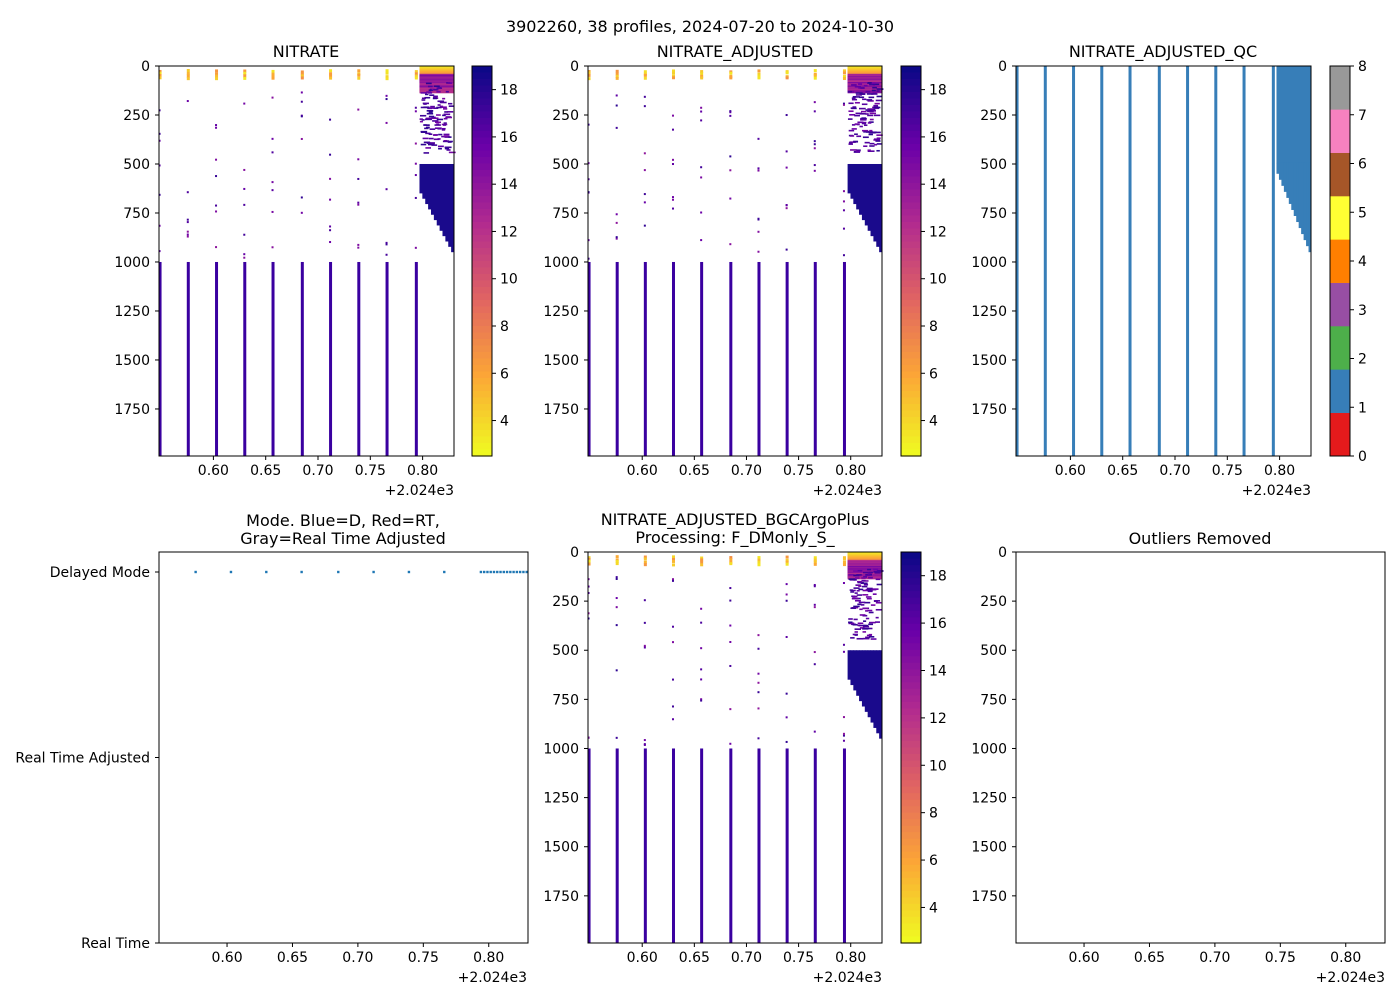 The width and height of the screenshot is (1400, 1000). What do you see at coordinates (509, 185) in the screenshot?
I see `colorbar-tick-label: 14` at bounding box center [509, 185].